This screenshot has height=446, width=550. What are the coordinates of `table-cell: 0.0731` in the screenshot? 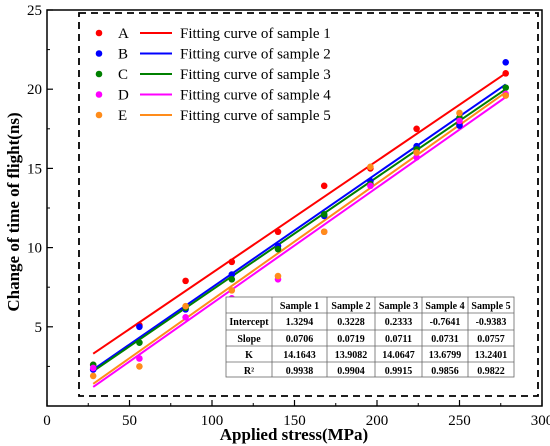 It's located at (445, 339).